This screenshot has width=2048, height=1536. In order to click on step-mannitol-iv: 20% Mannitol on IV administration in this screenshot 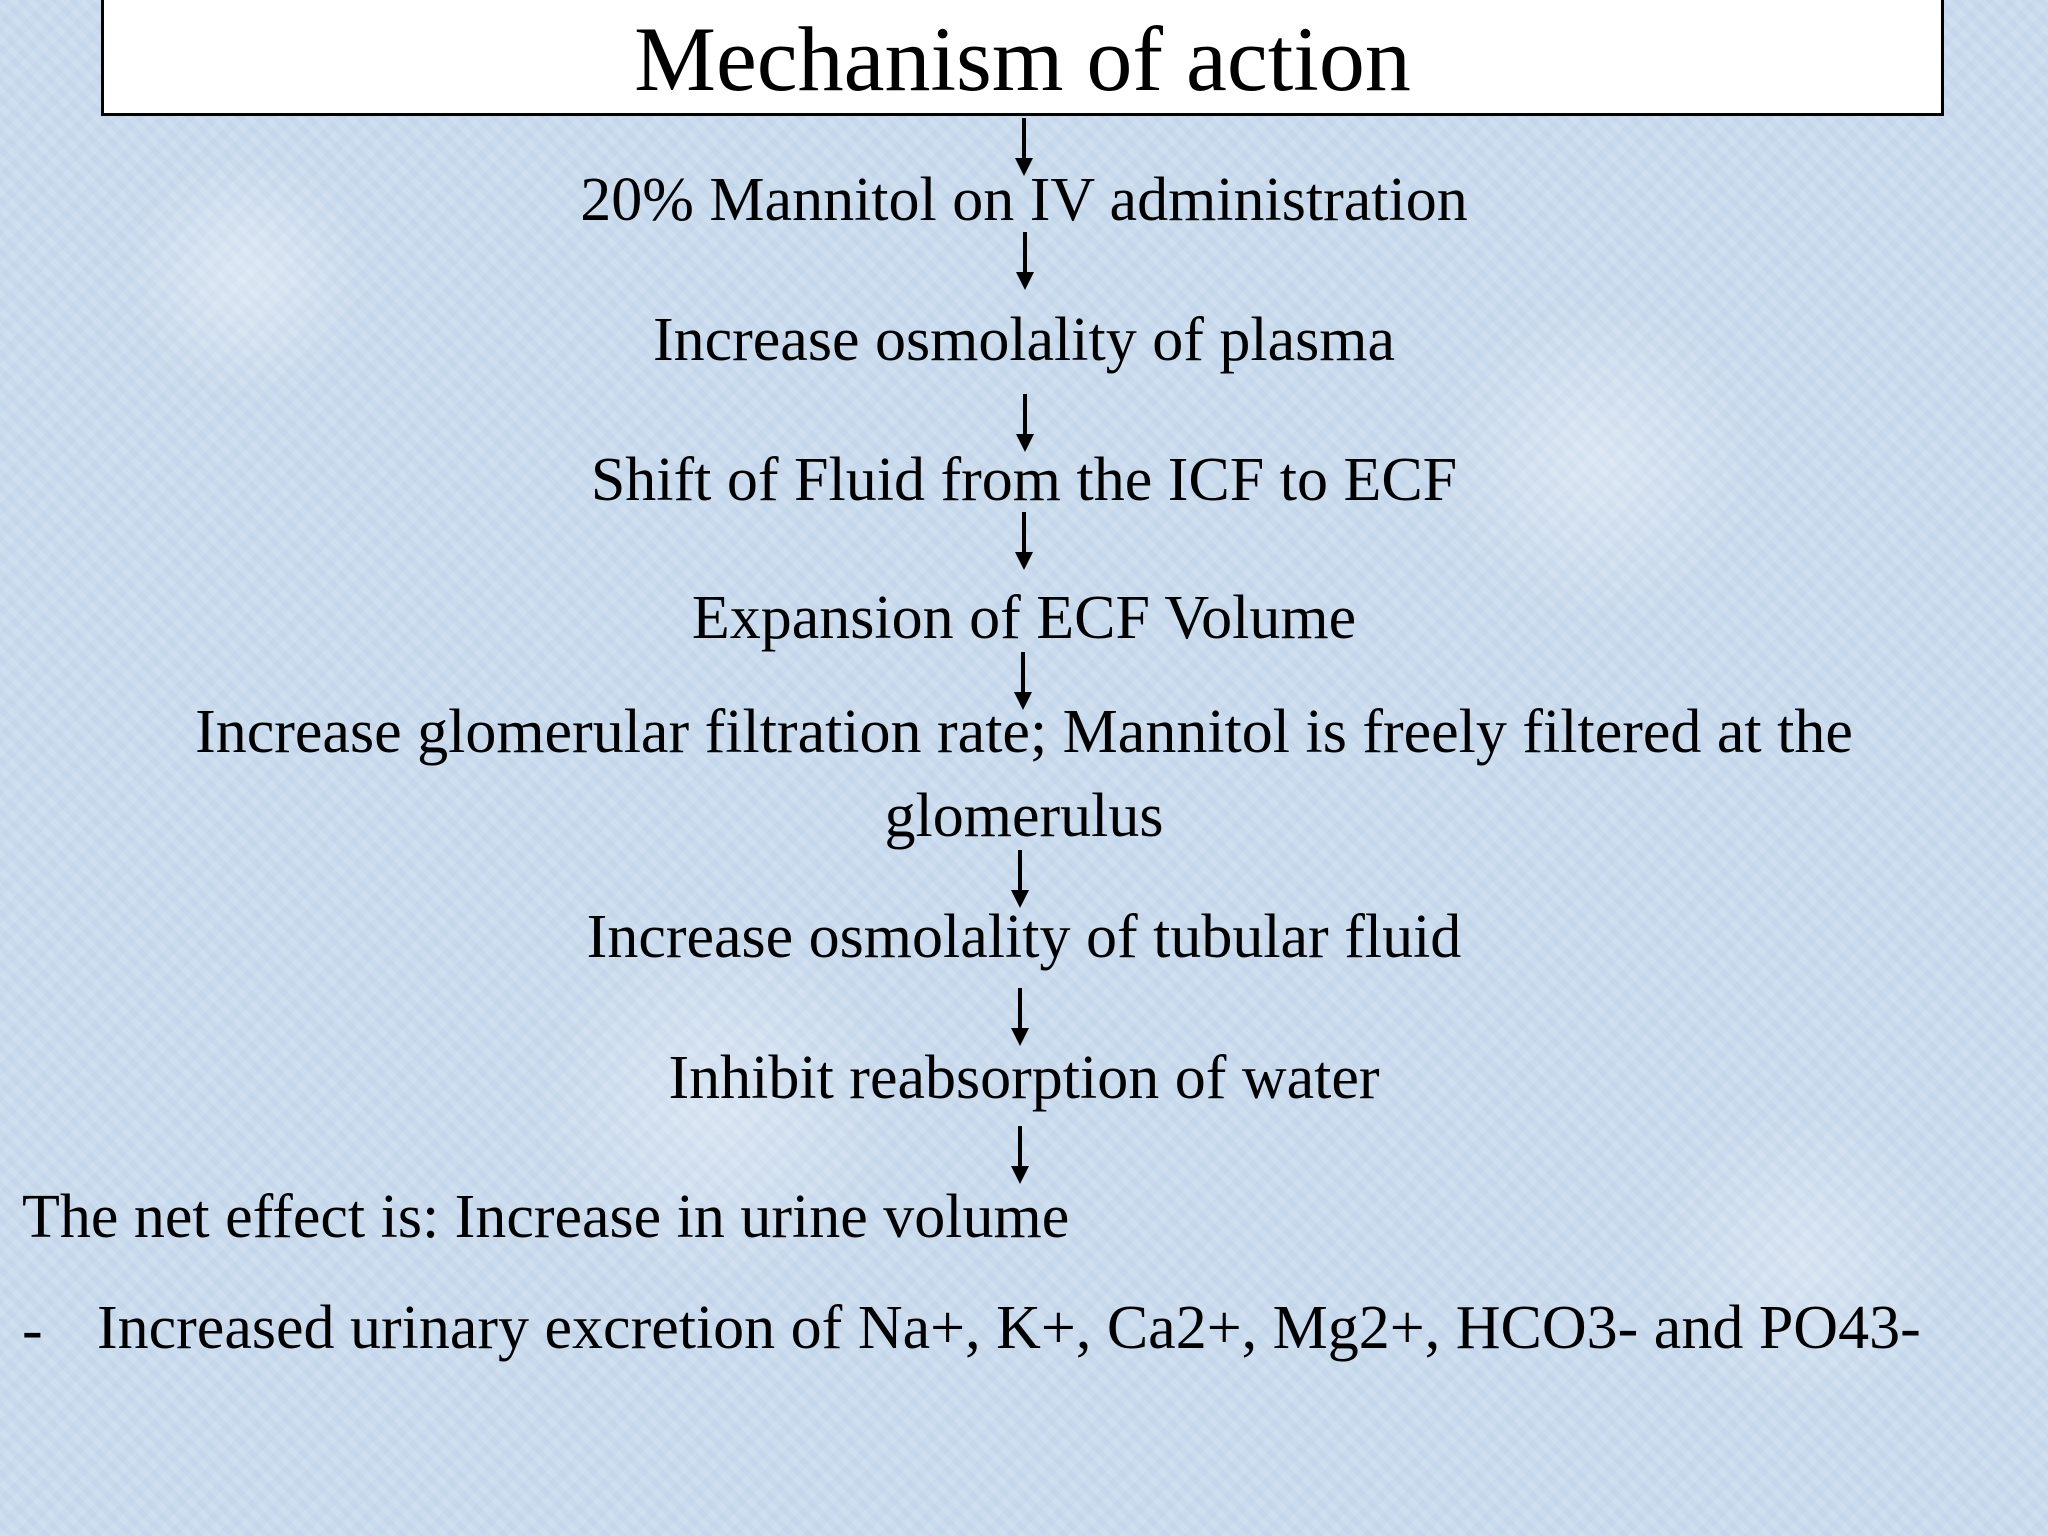, I will do `click(1024, 200)`.